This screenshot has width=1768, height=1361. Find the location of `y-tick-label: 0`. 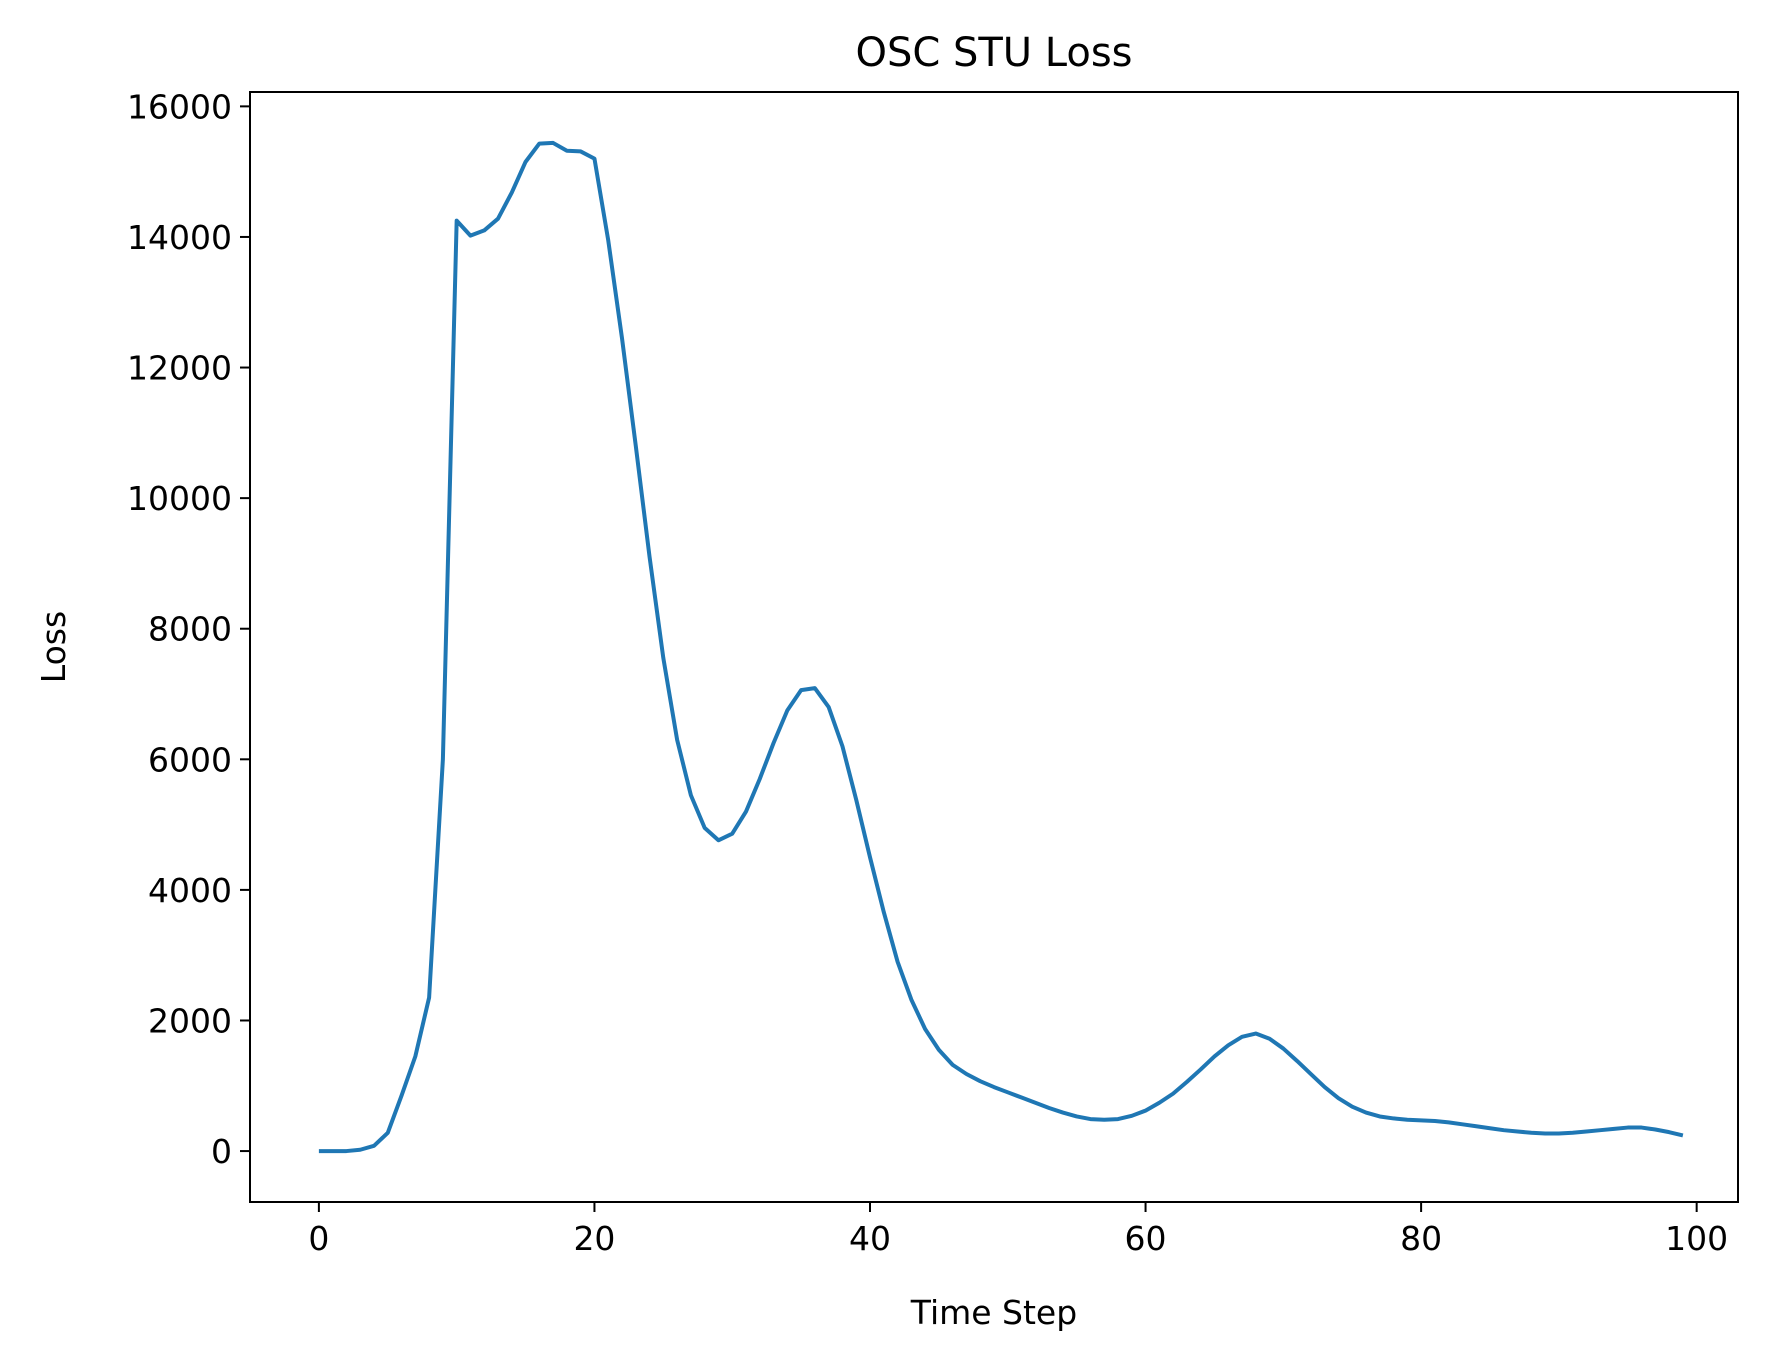

y-tick-label: 0 is located at coordinates (221, 1151).